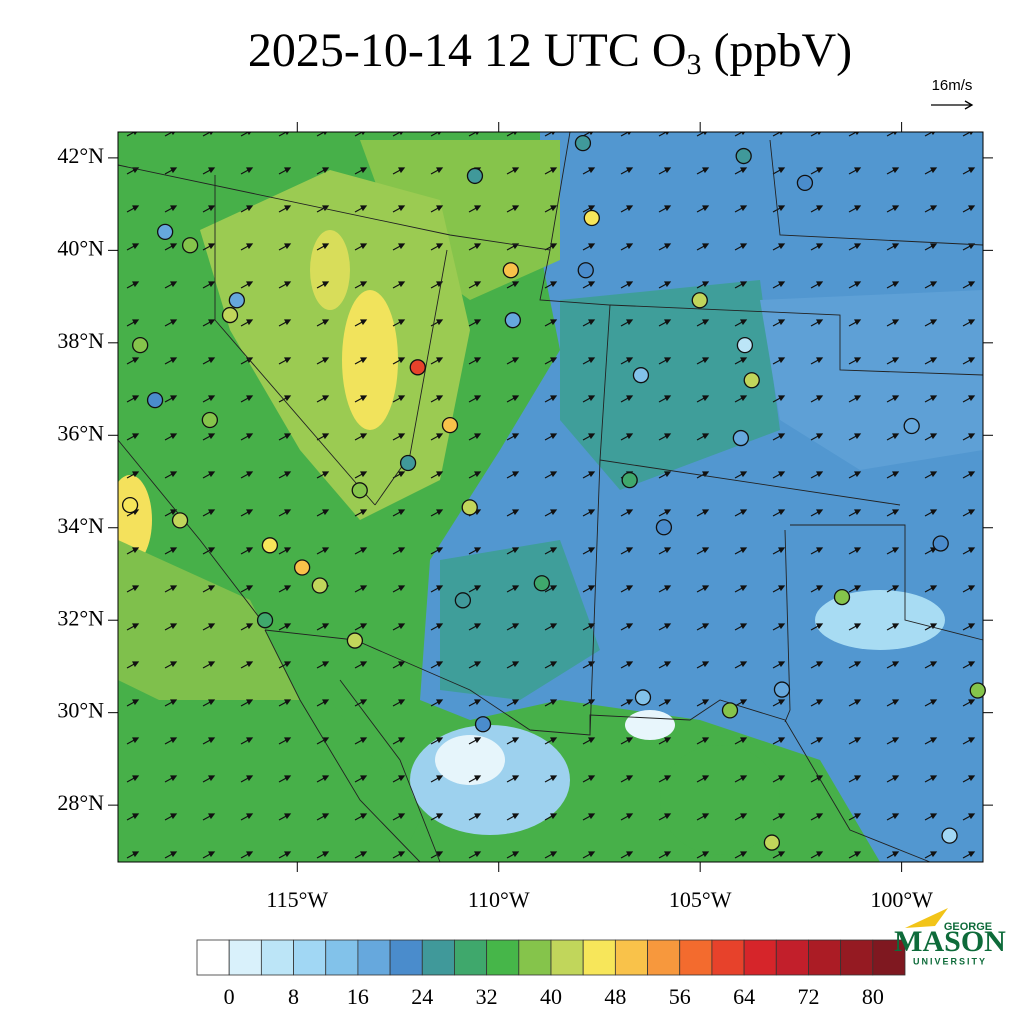 The image size is (1024, 1029). I want to click on y-tick-label: 42°N, so click(80, 155).